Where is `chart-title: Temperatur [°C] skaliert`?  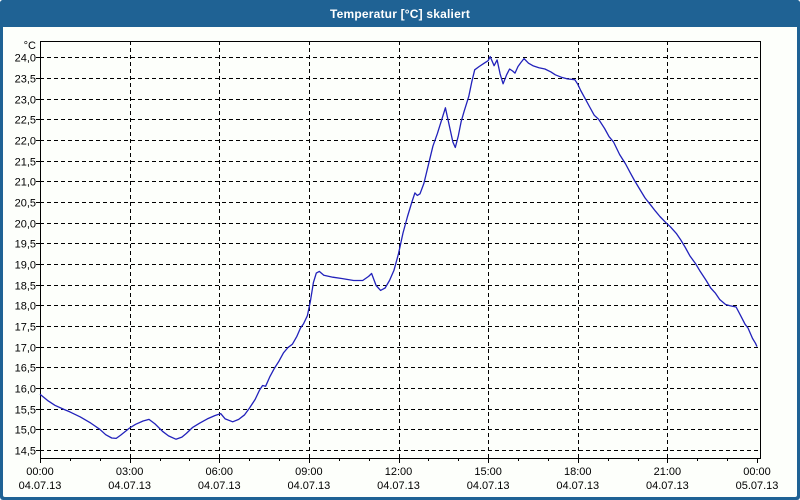 chart-title: Temperatur [°C] skaliert is located at coordinates (400, 13).